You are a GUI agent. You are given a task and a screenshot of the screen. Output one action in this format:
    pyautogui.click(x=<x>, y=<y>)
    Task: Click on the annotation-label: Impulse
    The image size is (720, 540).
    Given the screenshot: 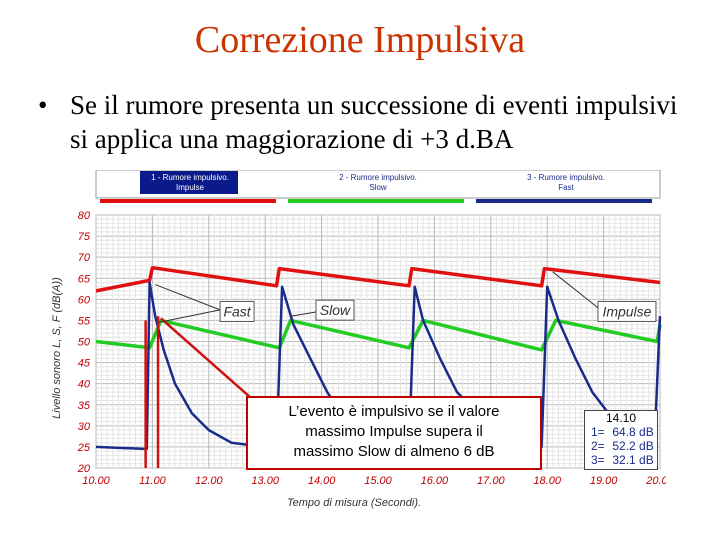 What is the action you would take?
    pyautogui.click(x=626, y=311)
    